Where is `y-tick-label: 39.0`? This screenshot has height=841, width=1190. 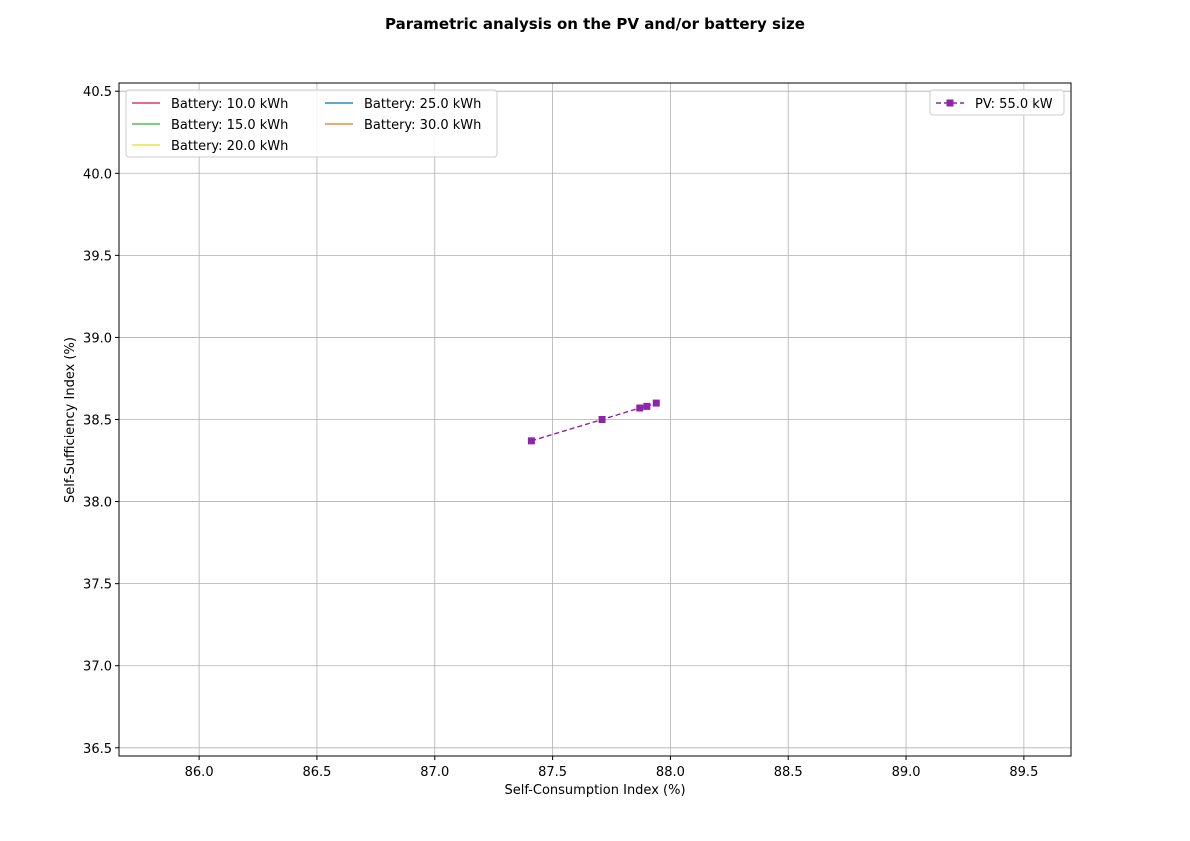 y-tick-label: 39.0 is located at coordinates (97, 338).